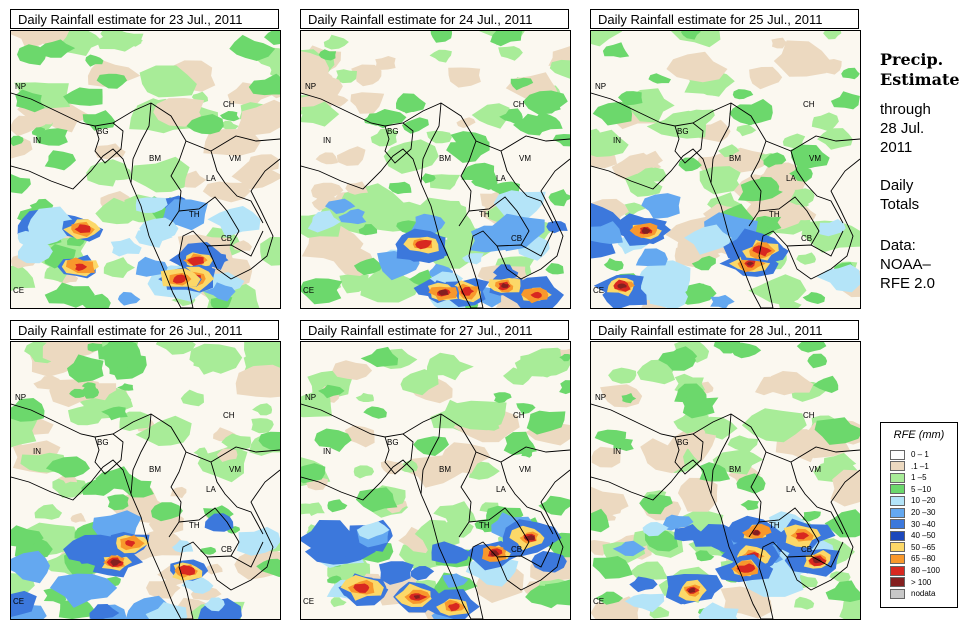 This screenshot has width=967, height=639. Describe the element at coordinates (925, 570) in the screenshot. I see `legend-label: 80 –100` at that location.